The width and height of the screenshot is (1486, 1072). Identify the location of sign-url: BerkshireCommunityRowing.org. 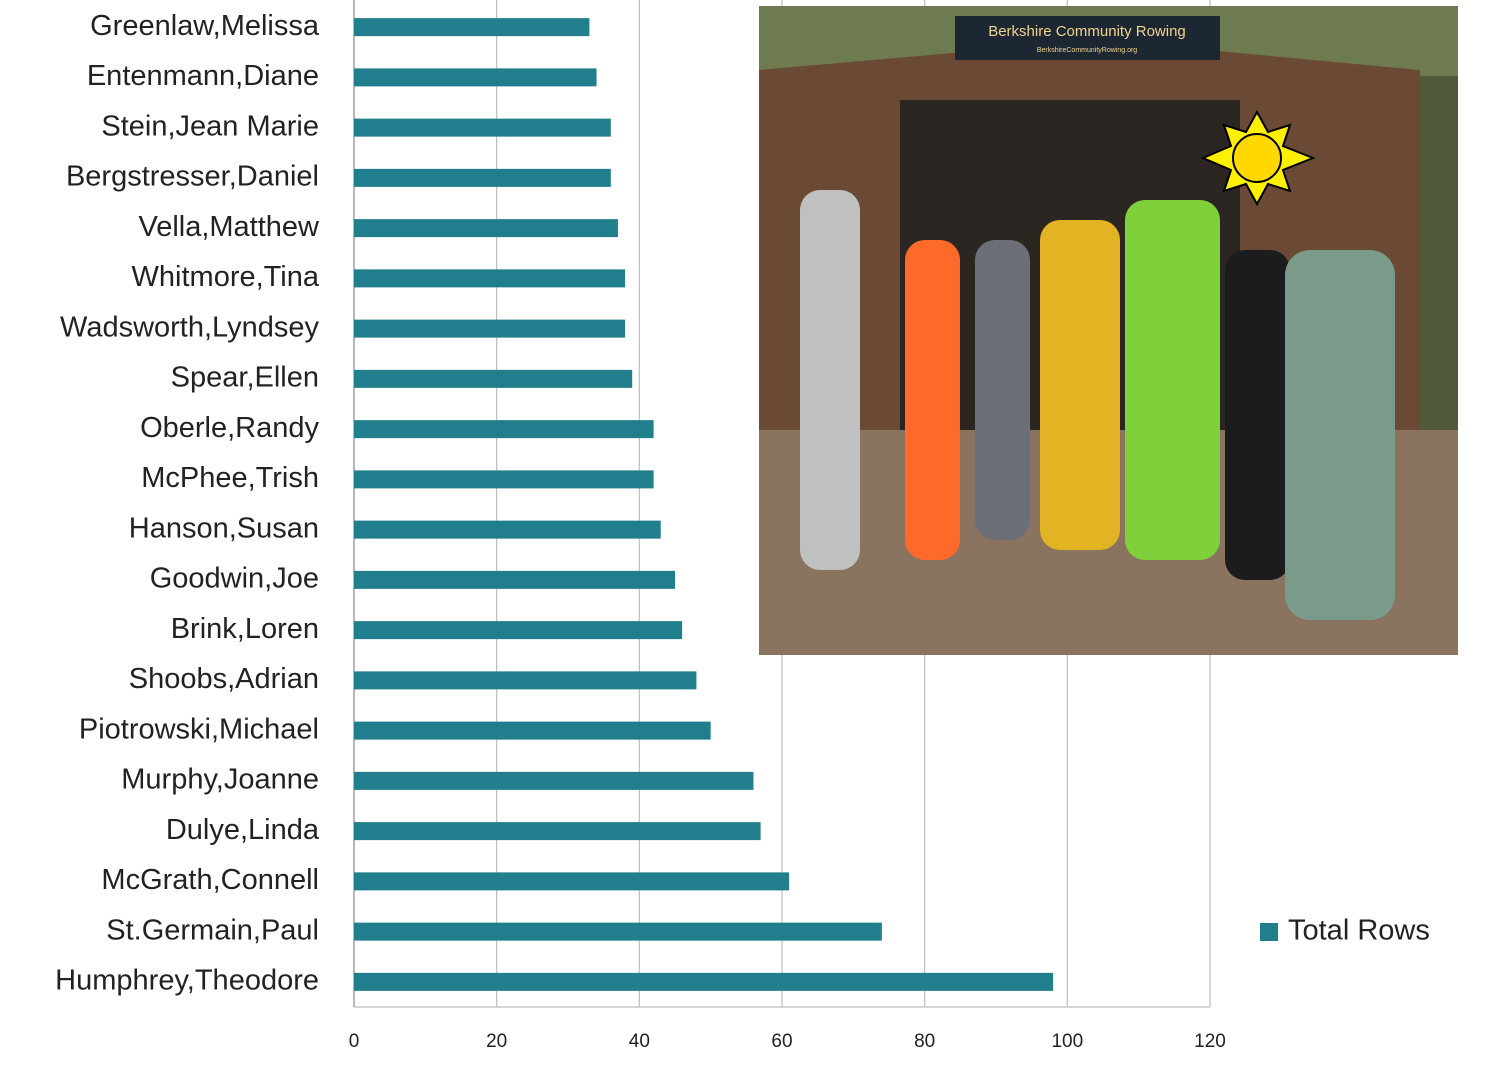
(1087, 50).